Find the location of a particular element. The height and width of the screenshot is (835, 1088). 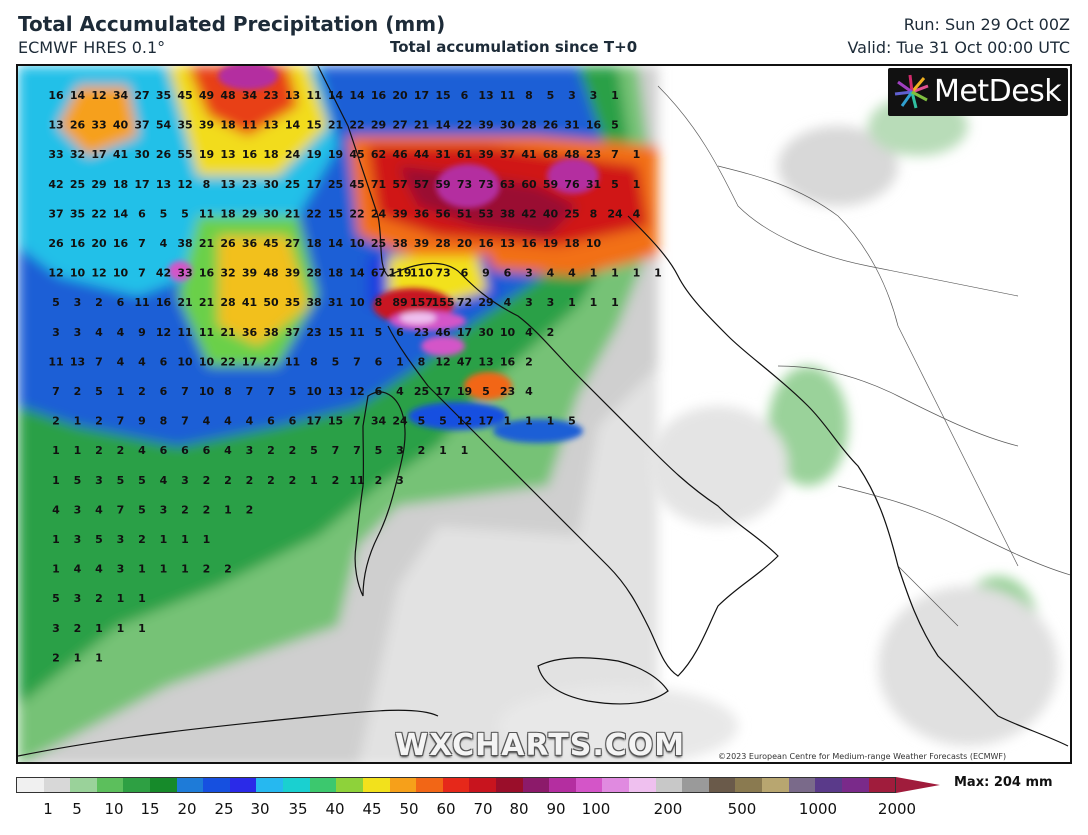

grid-value-label: 24 is located at coordinates (293, 154).